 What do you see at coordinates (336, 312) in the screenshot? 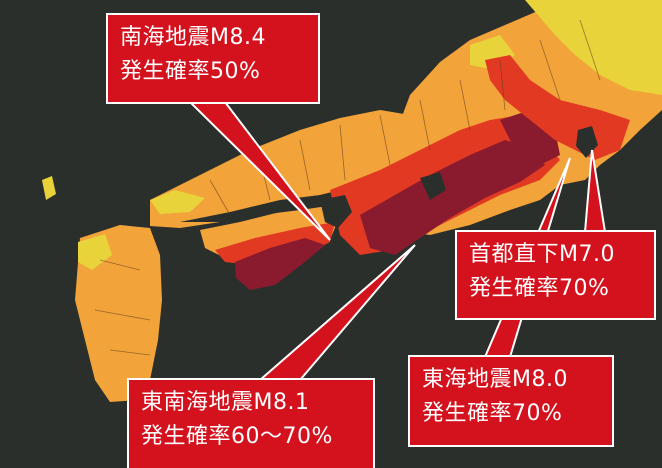
I see `tonankai-pointer` at bounding box center [336, 312].